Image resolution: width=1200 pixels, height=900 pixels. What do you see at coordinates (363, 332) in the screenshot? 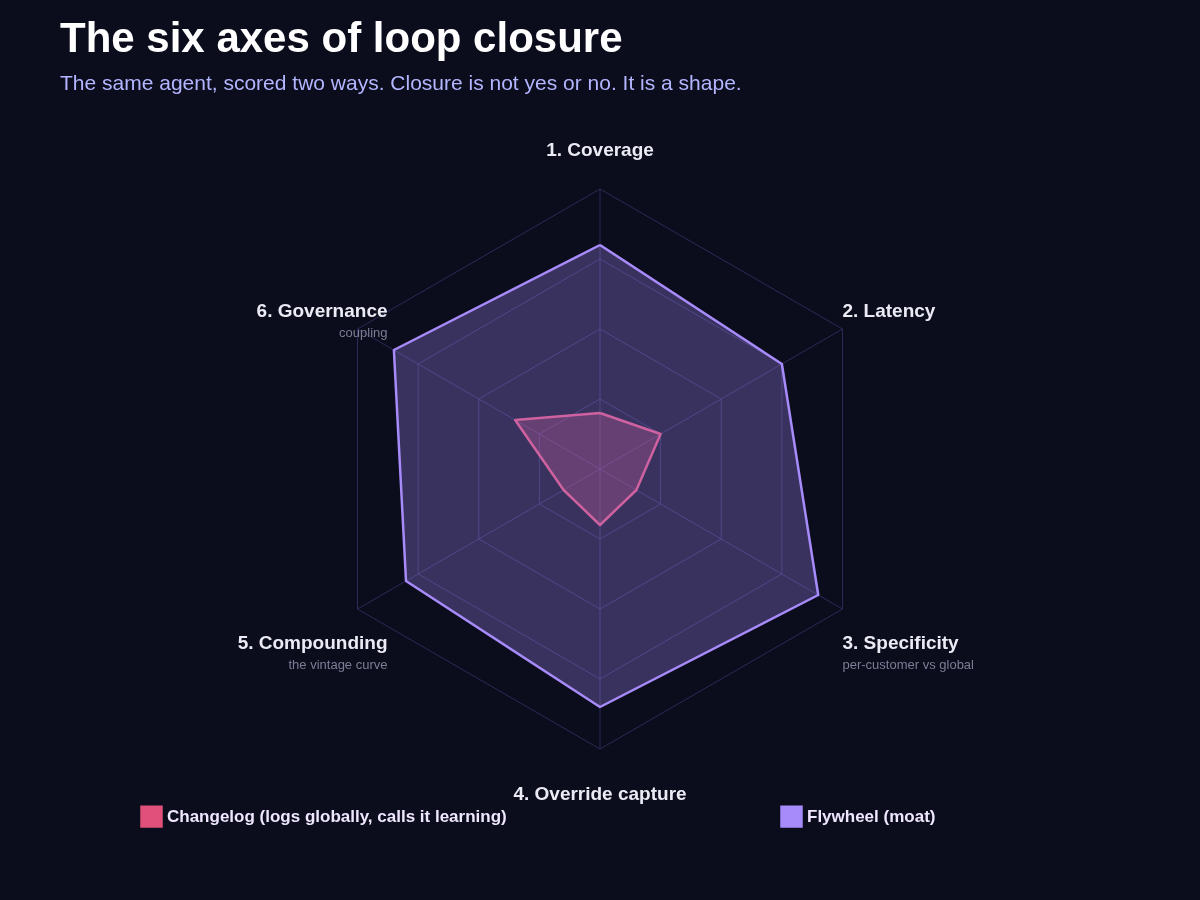
I see `text: coupling` at bounding box center [363, 332].